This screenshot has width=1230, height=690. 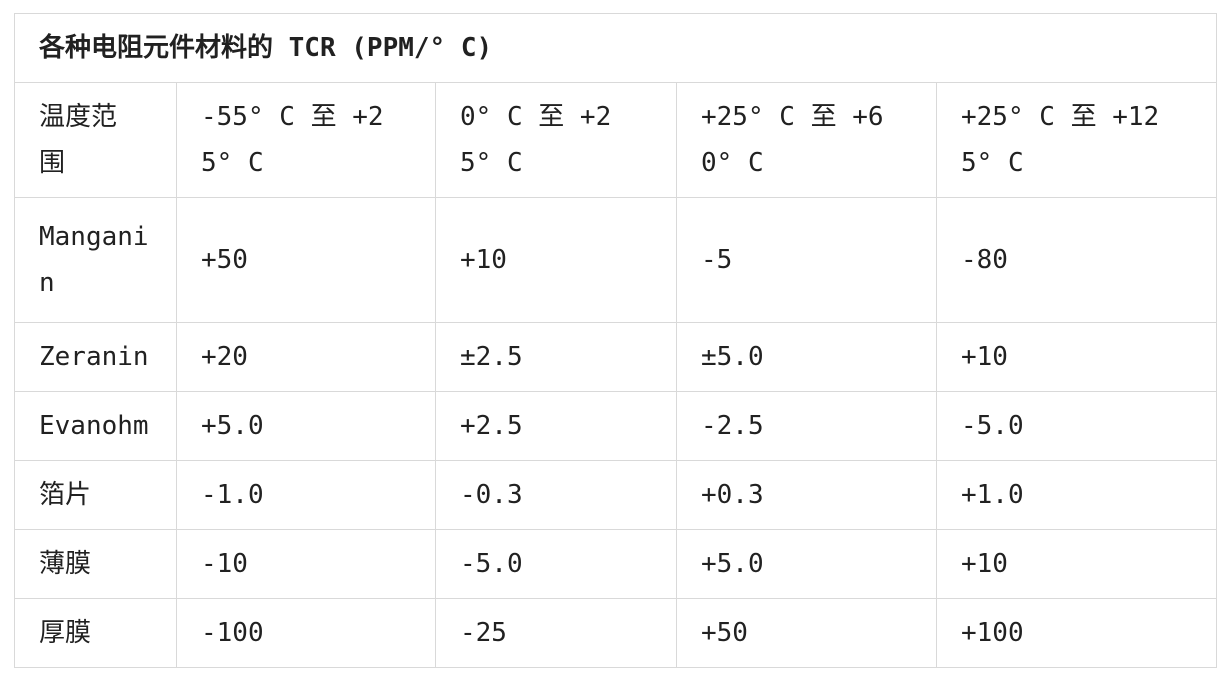 I want to click on tcr-value-cell: -1.0, so click(x=306, y=495).